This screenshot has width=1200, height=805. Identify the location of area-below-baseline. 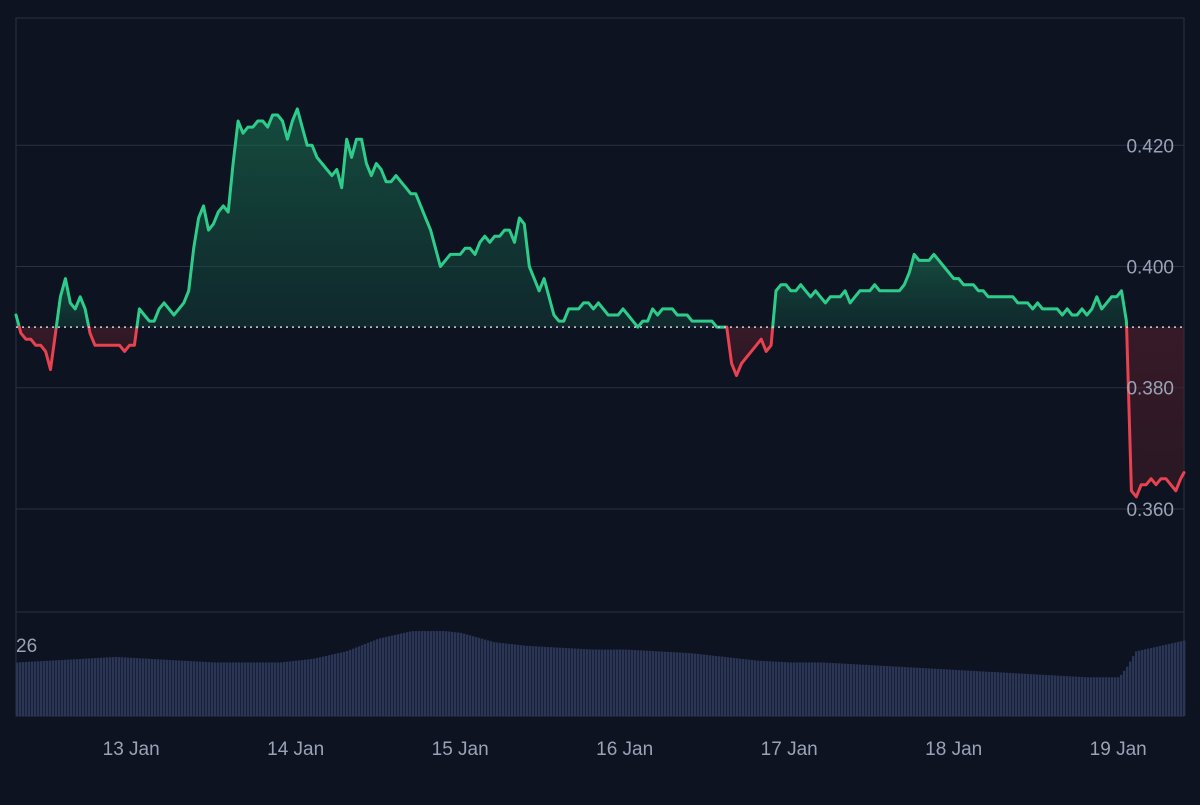
(1155, 412).